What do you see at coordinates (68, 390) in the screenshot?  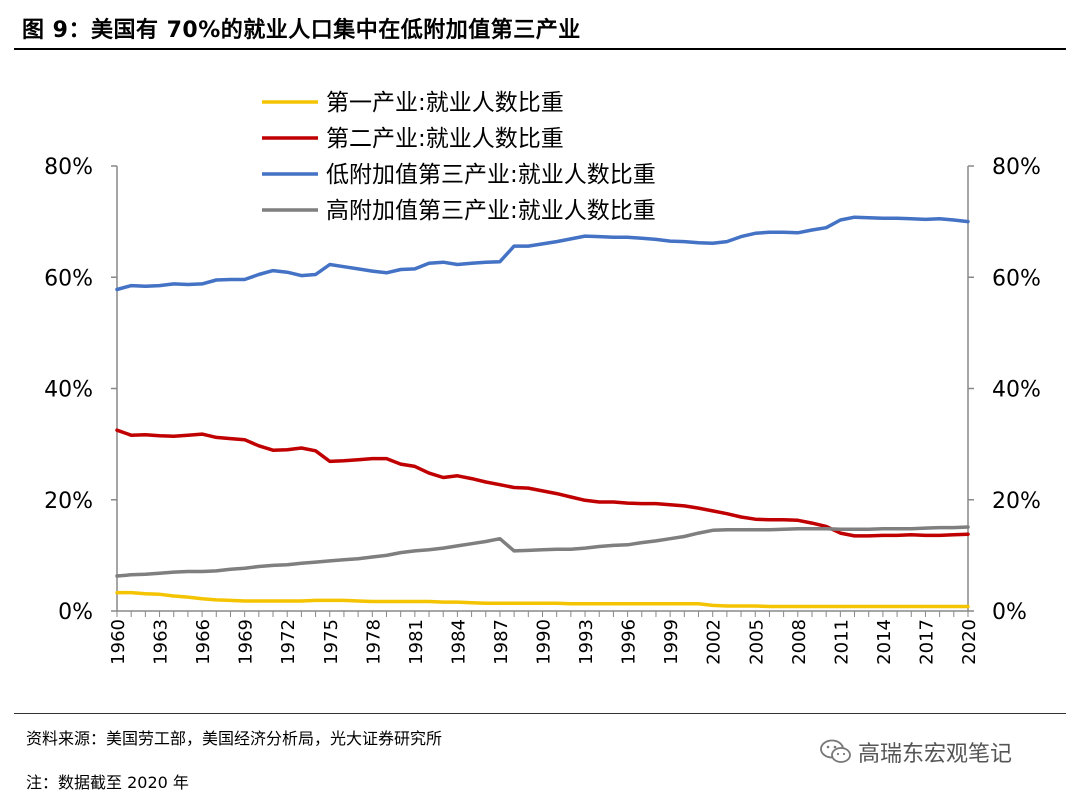 I see `y-tick-label: 40%` at bounding box center [68, 390].